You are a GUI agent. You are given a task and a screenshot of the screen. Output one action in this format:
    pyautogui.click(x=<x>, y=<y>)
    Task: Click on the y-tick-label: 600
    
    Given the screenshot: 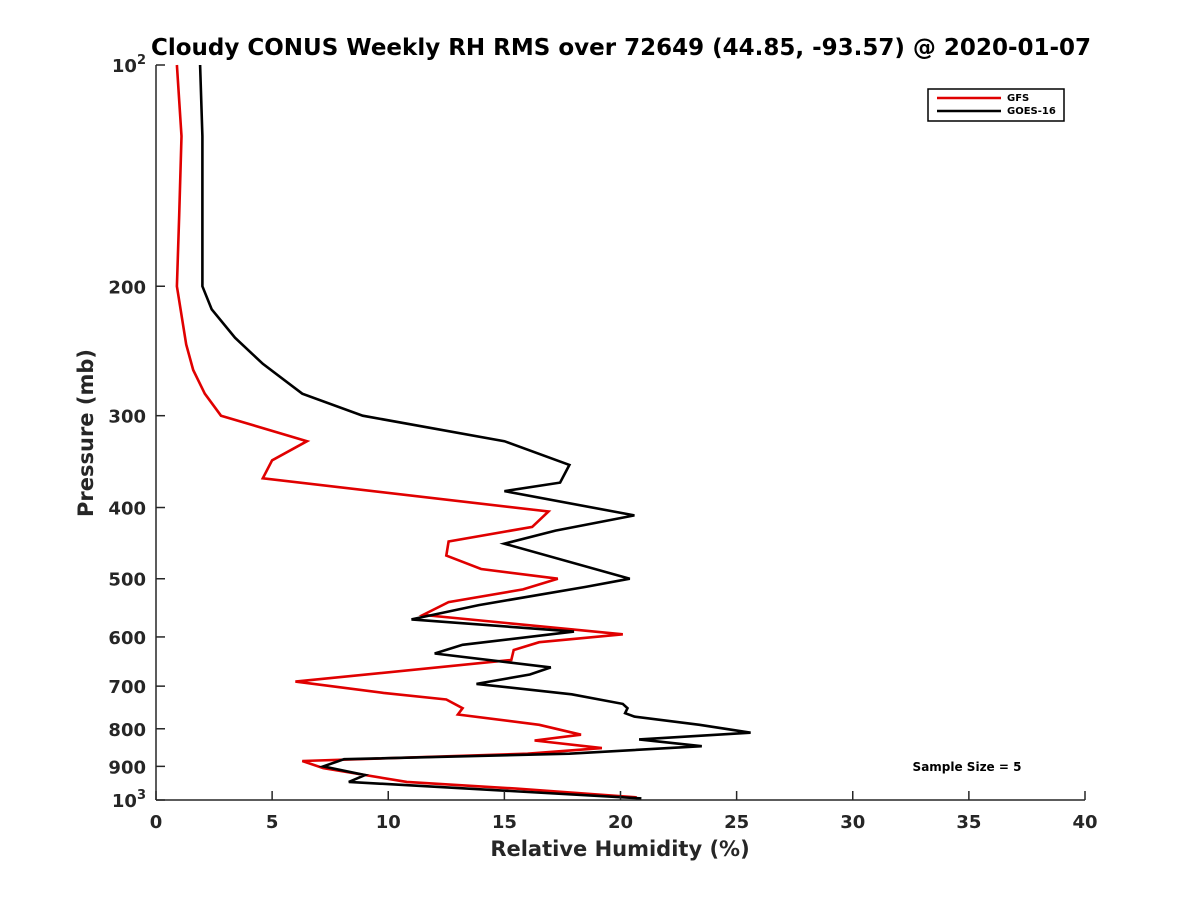 What is the action you would take?
    pyautogui.click(x=127, y=638)
    